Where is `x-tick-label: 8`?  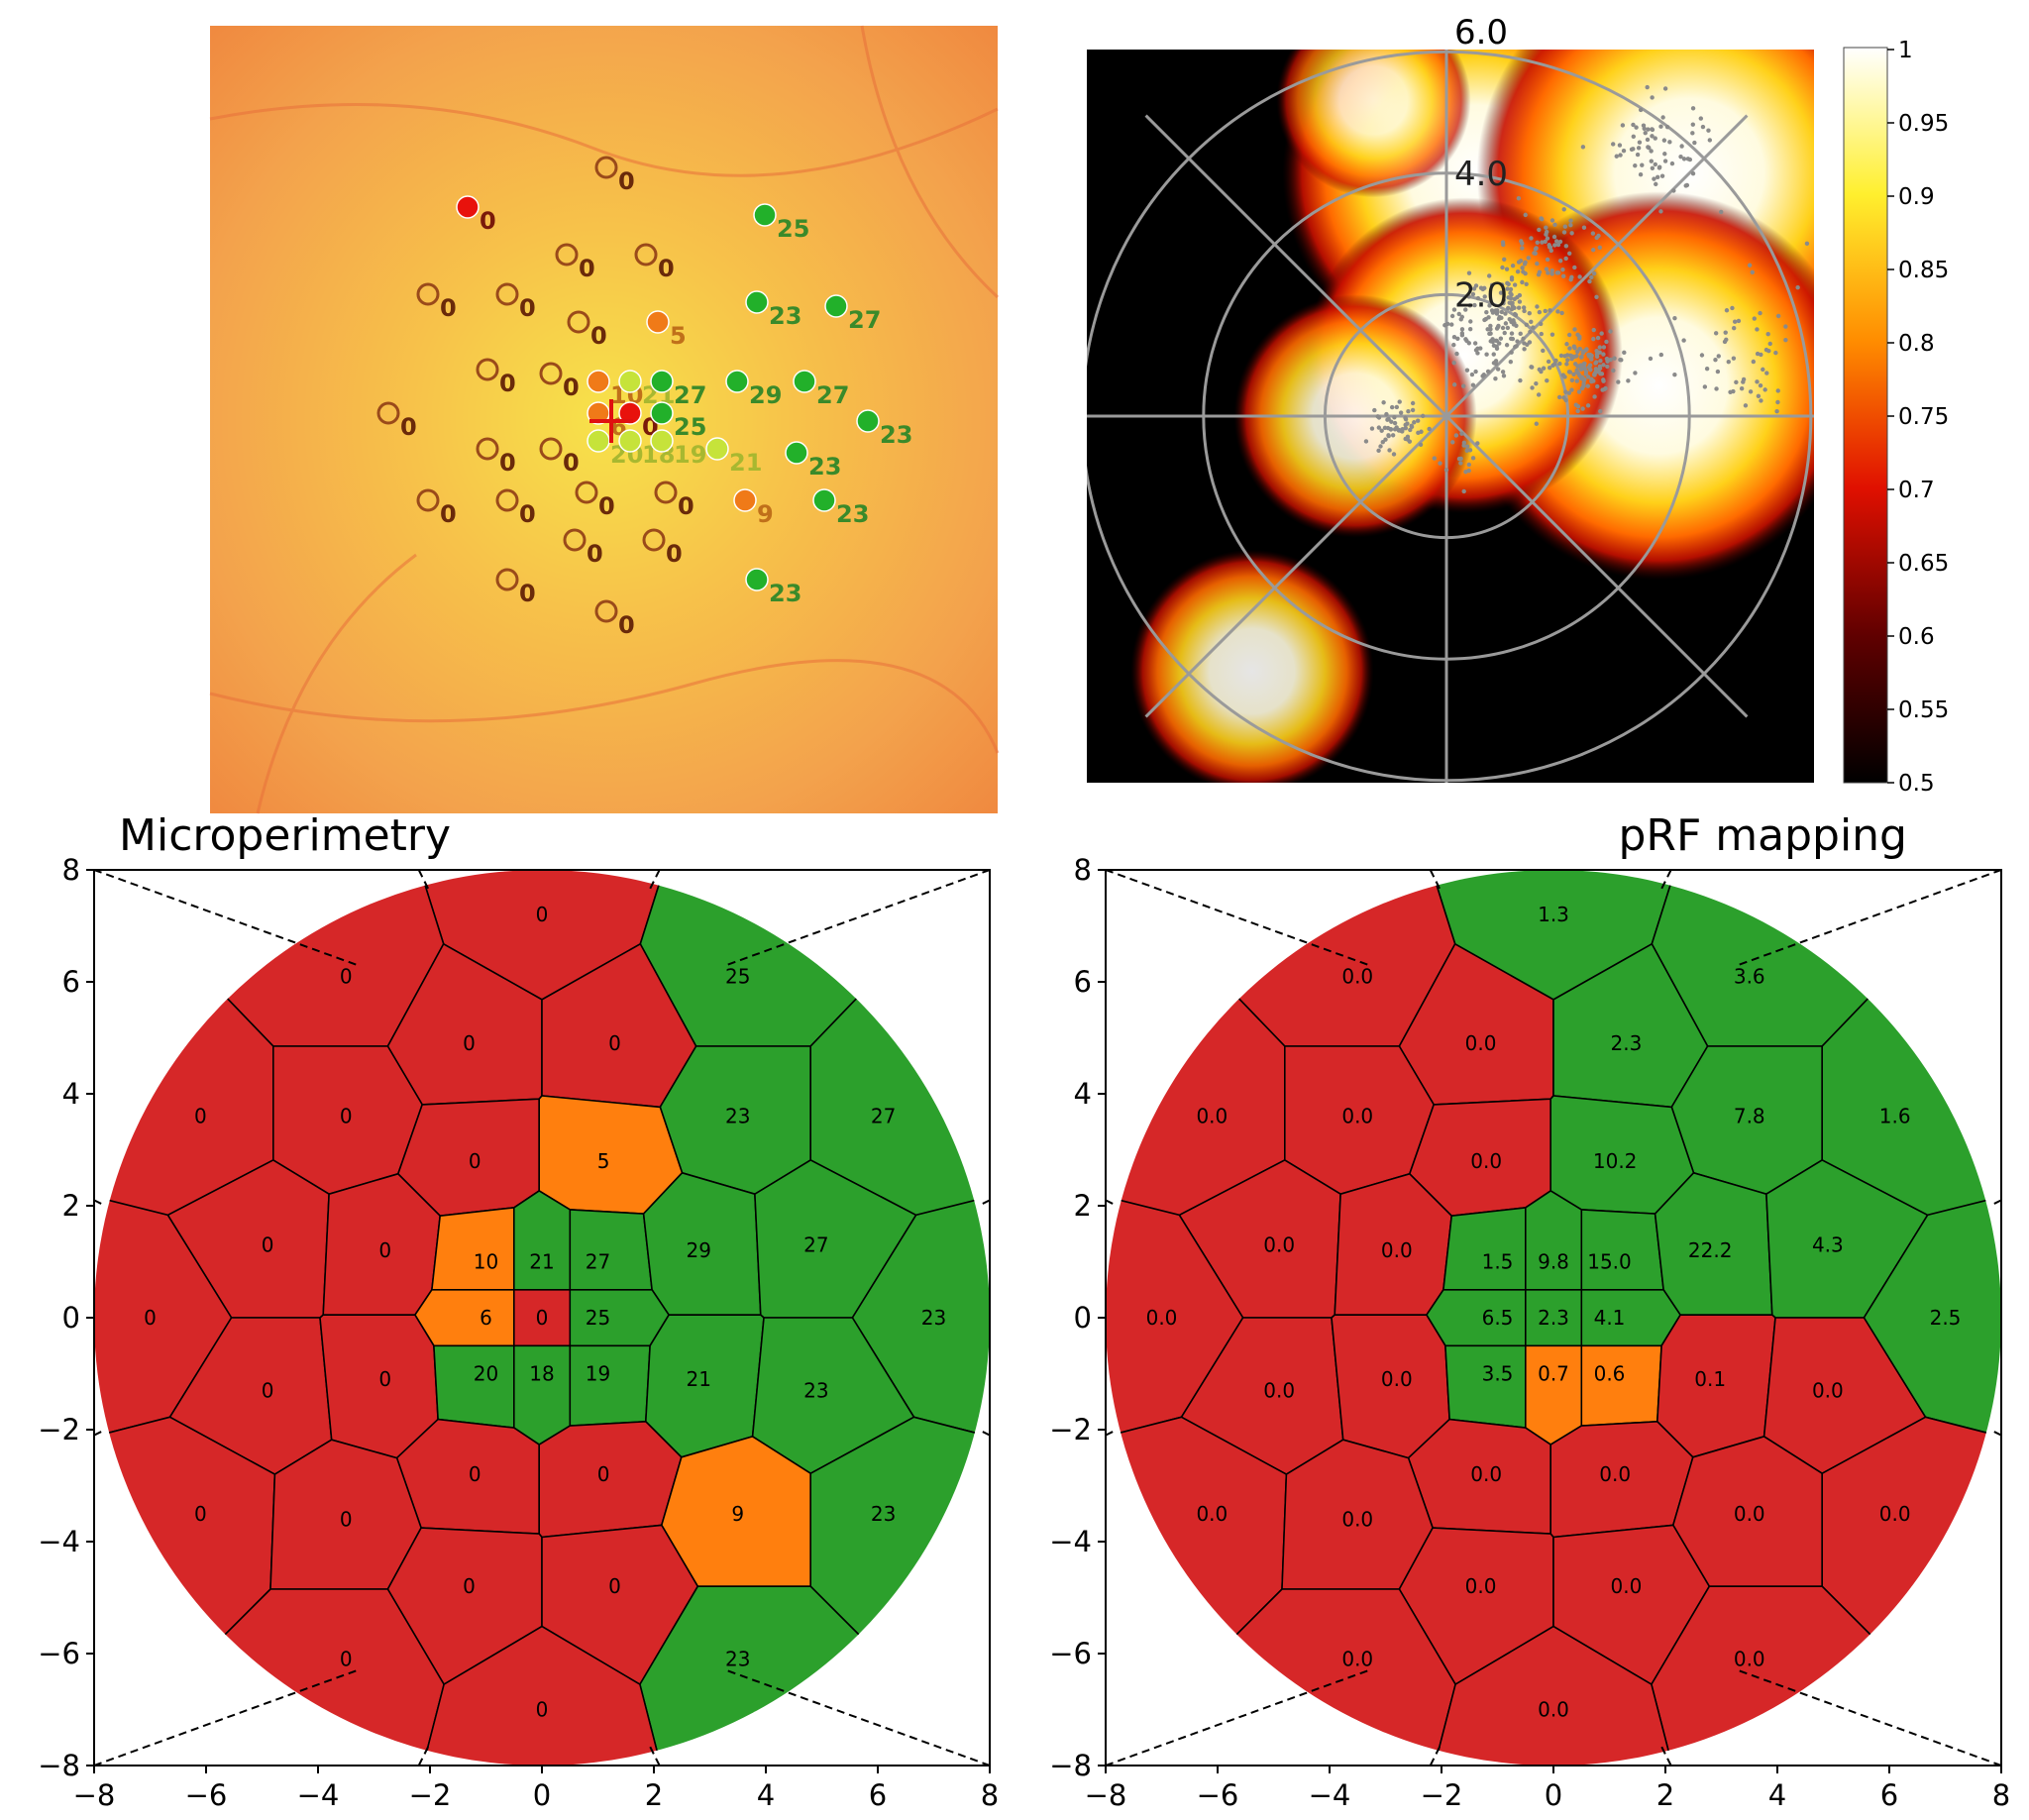
x-tick-label: 8 is located at coordinates (990, 1795).